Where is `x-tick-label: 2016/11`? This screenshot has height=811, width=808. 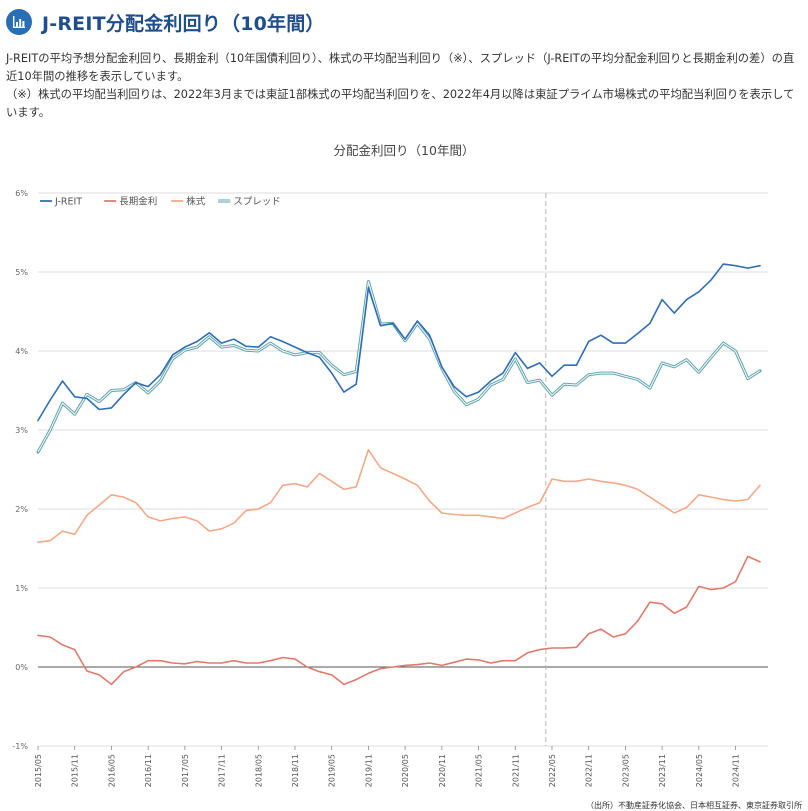
x-tick-label: 2016/11 is located at coordinates (148, 770).